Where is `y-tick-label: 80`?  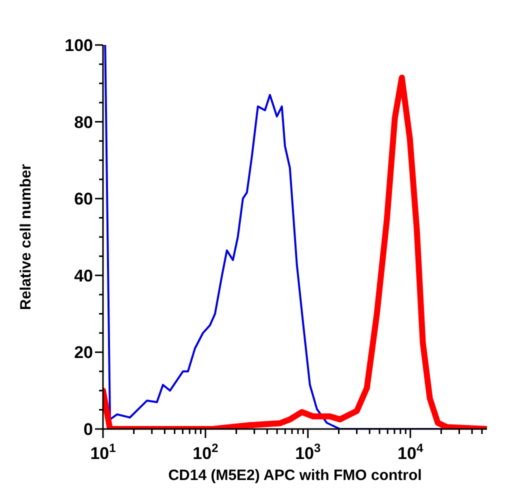
y-tick-label: 80 is located at coordinates (83, 122).